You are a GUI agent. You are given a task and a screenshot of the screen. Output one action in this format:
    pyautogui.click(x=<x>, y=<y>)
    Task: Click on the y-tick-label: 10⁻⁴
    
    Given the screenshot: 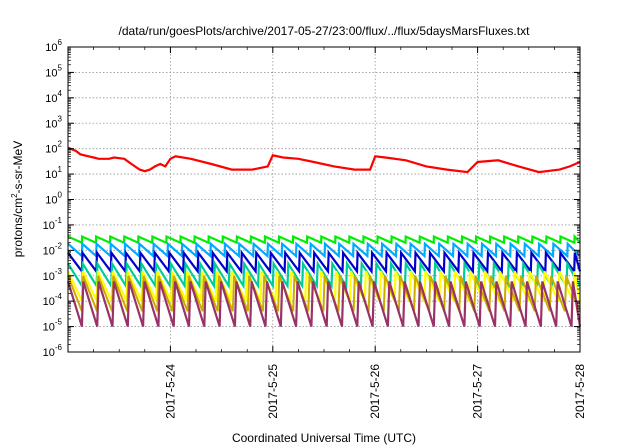 What is the action you would take?
    pyautogui.click(x=53, y=300)
    